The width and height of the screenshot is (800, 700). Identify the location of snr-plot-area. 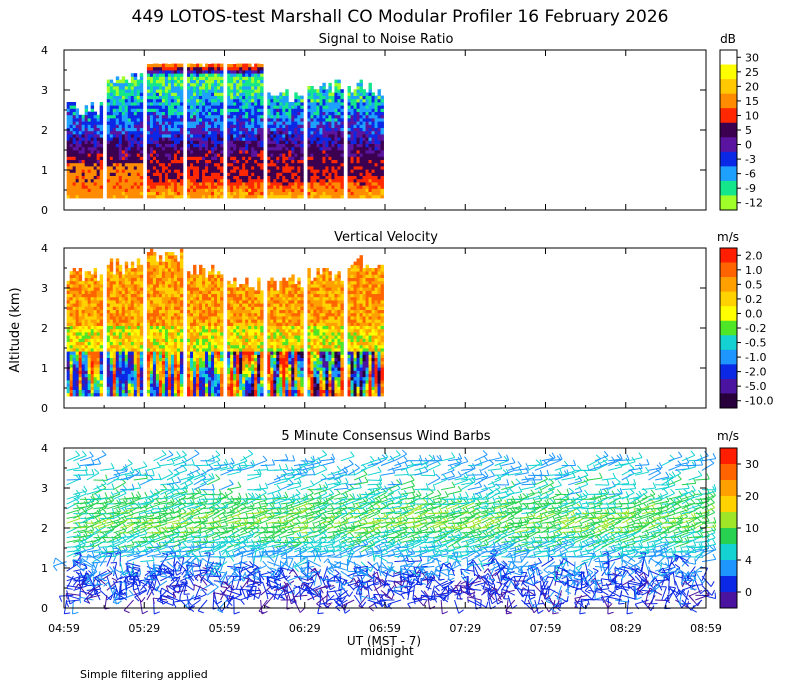
(225, 123).